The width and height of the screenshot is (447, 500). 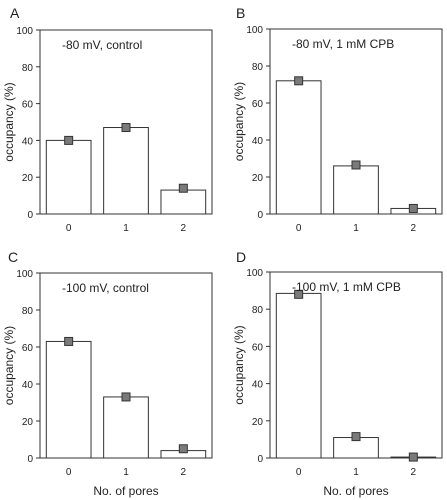 What do you see at coordinates (346, 287) in the screenshot?
I see `panel-annotation: -100 mV, 1 mM CPB` at bounding box center [346, 287].